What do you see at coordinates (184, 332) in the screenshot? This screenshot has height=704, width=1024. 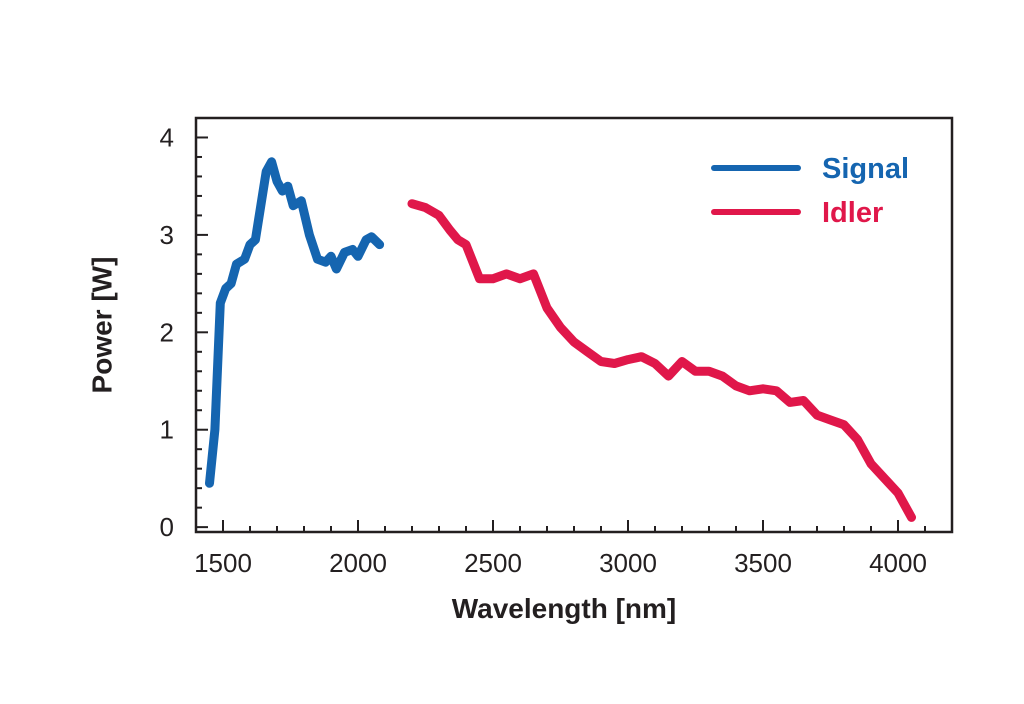 I see `y-axis-ticks: 0 1 2 3 4` at bounding box center [184, 332].